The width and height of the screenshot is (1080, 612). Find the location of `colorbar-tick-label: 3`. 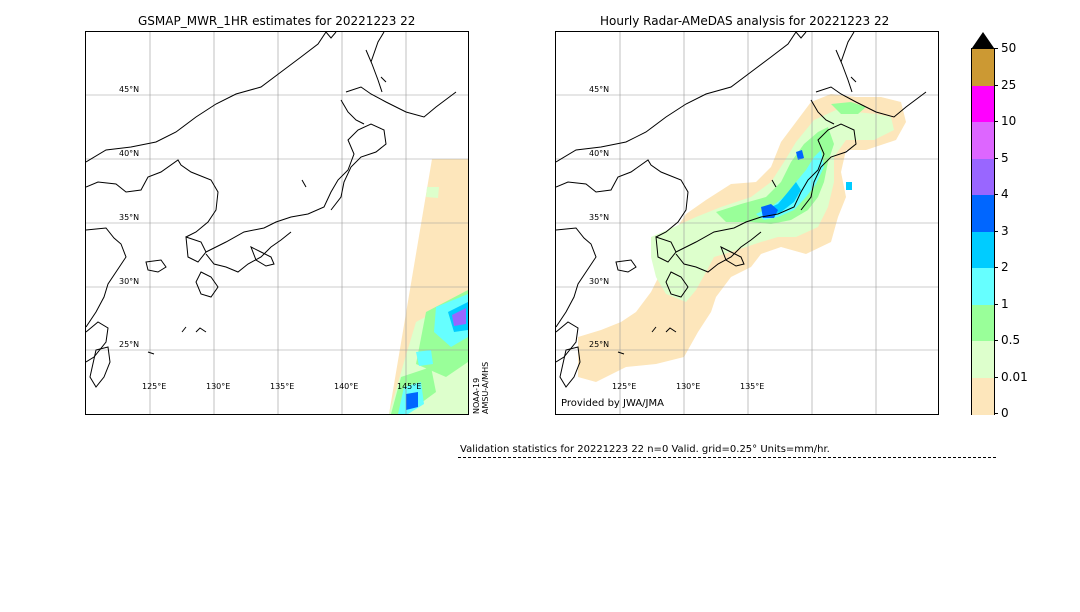

colorbar-tick-label: 3 is located at coordinates (1005, 230).